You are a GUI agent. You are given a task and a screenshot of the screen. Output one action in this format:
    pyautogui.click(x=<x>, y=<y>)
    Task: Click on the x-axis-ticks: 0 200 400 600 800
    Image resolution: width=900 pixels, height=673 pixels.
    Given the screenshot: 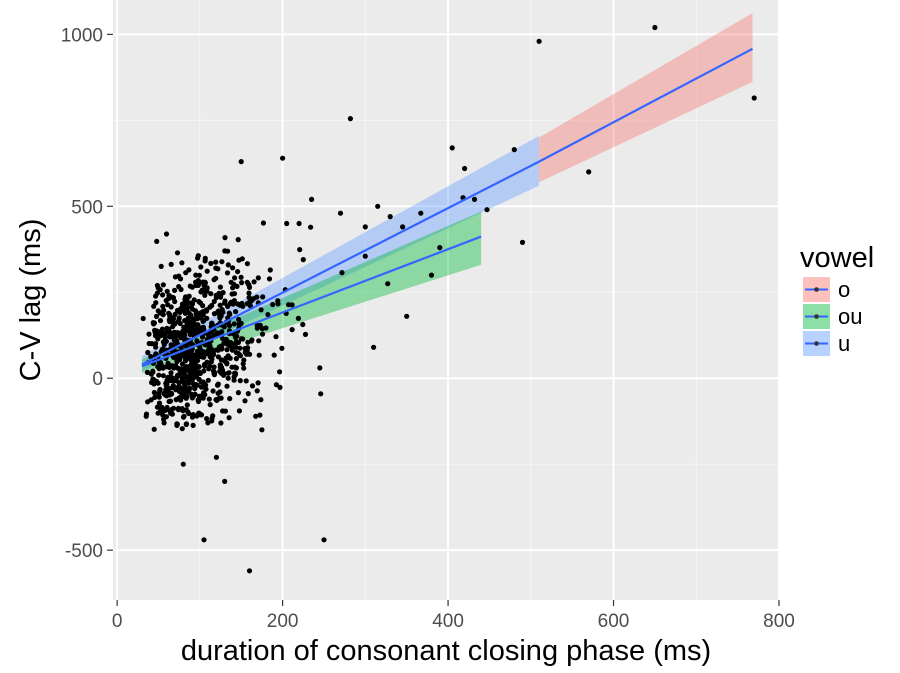 What is the action you would take?
    pyautogui.click(x=453, y=616)
    